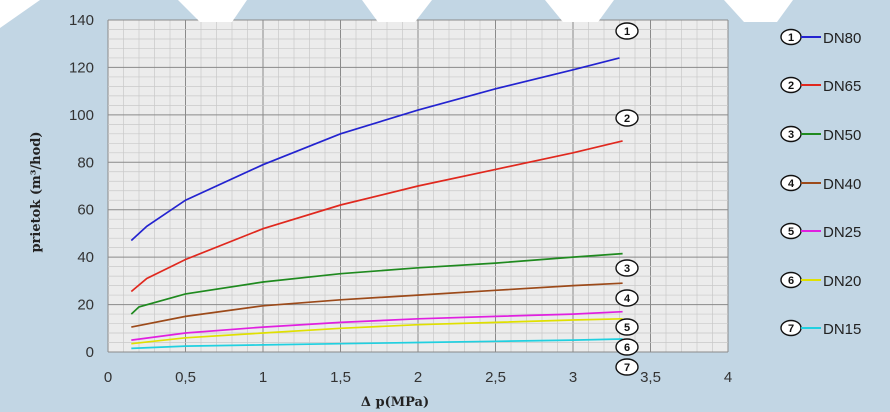 This screenshot has width=890, height=412. I want to click on badge-number: 1, so click(627, 32).